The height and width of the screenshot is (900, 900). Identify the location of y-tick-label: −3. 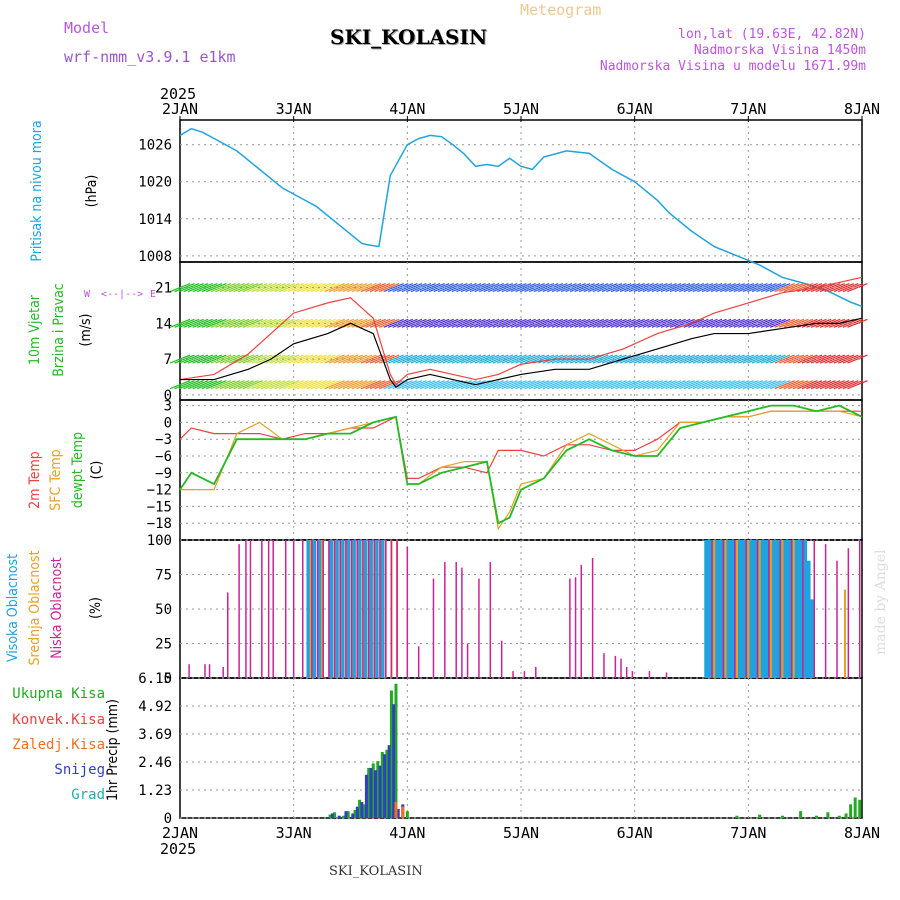
(163, 440).